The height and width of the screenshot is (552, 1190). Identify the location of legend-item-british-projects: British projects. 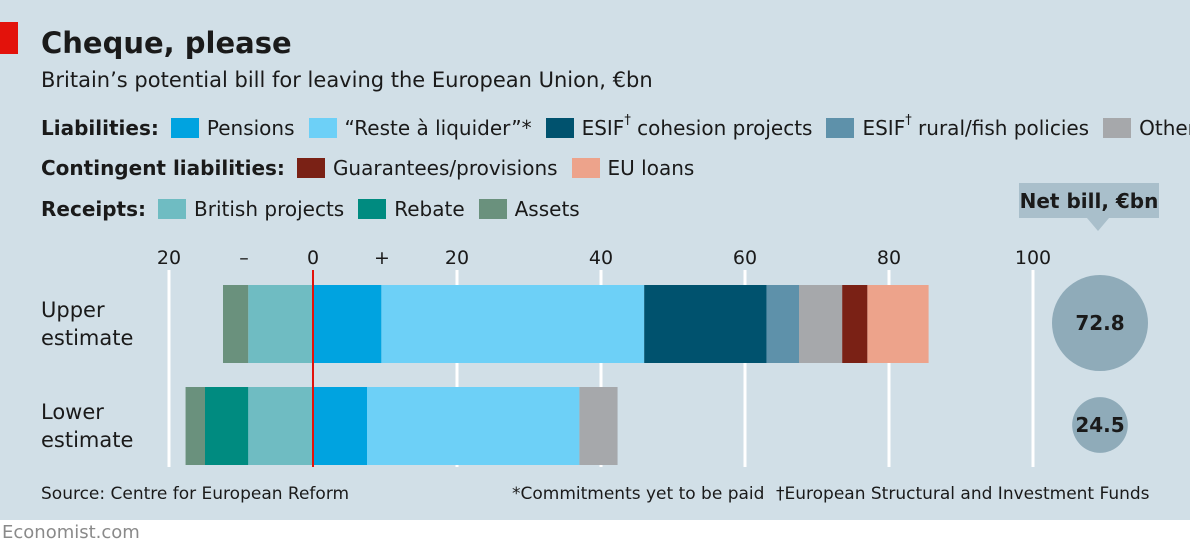
(251, 209).